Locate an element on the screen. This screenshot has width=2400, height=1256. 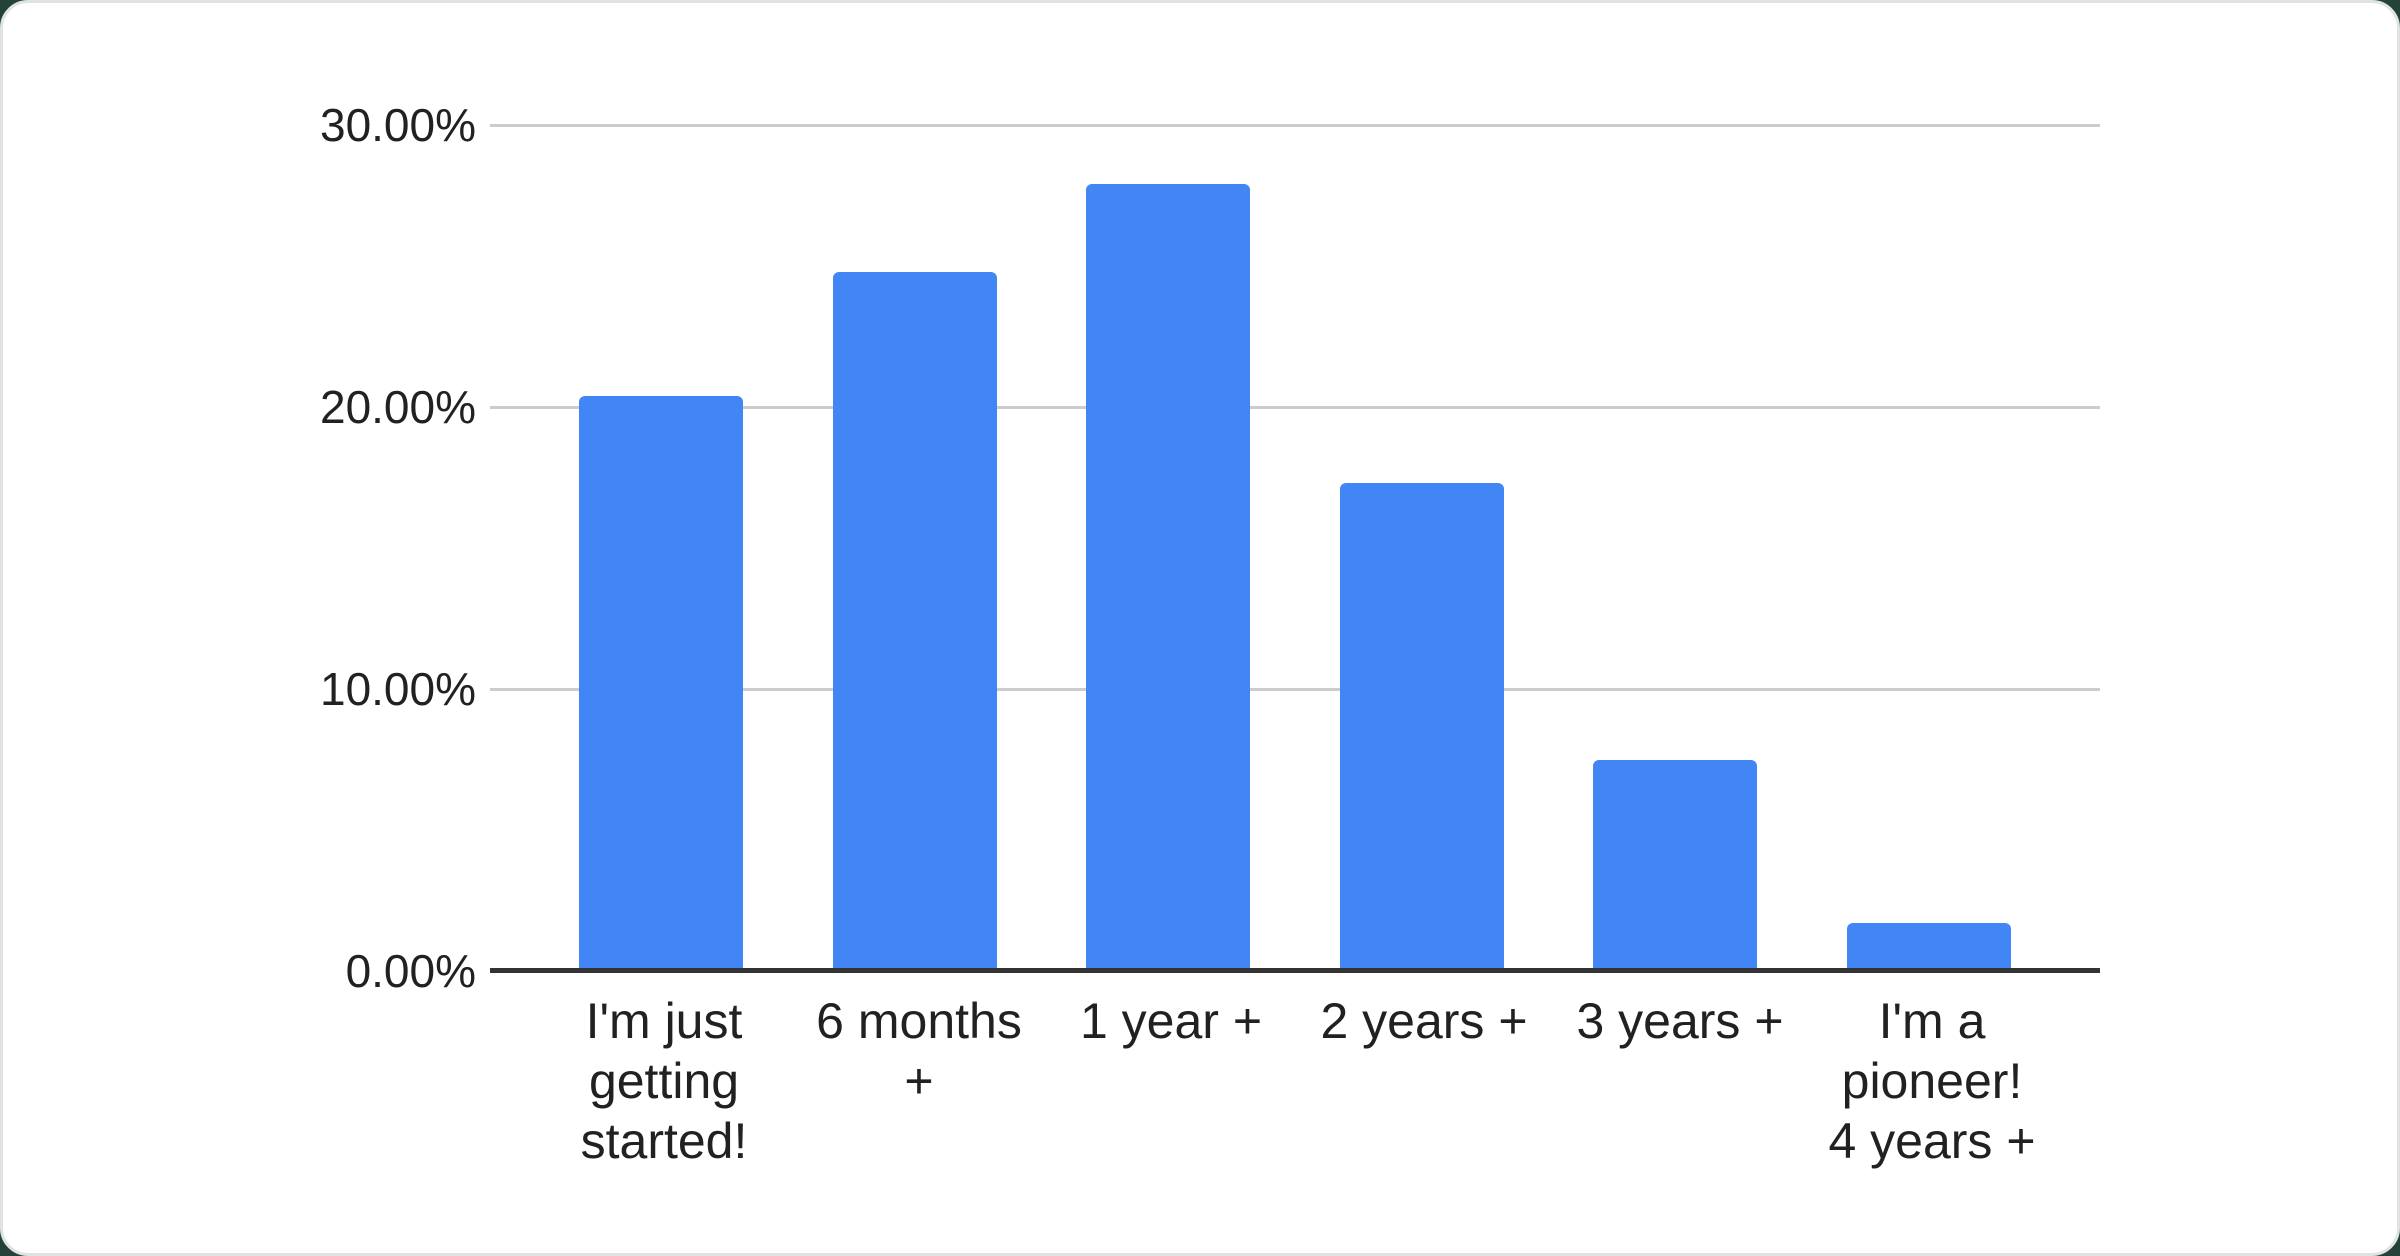
x-axis-label-6-months-plus: 6 months + is located at coordinates (919, 1051).